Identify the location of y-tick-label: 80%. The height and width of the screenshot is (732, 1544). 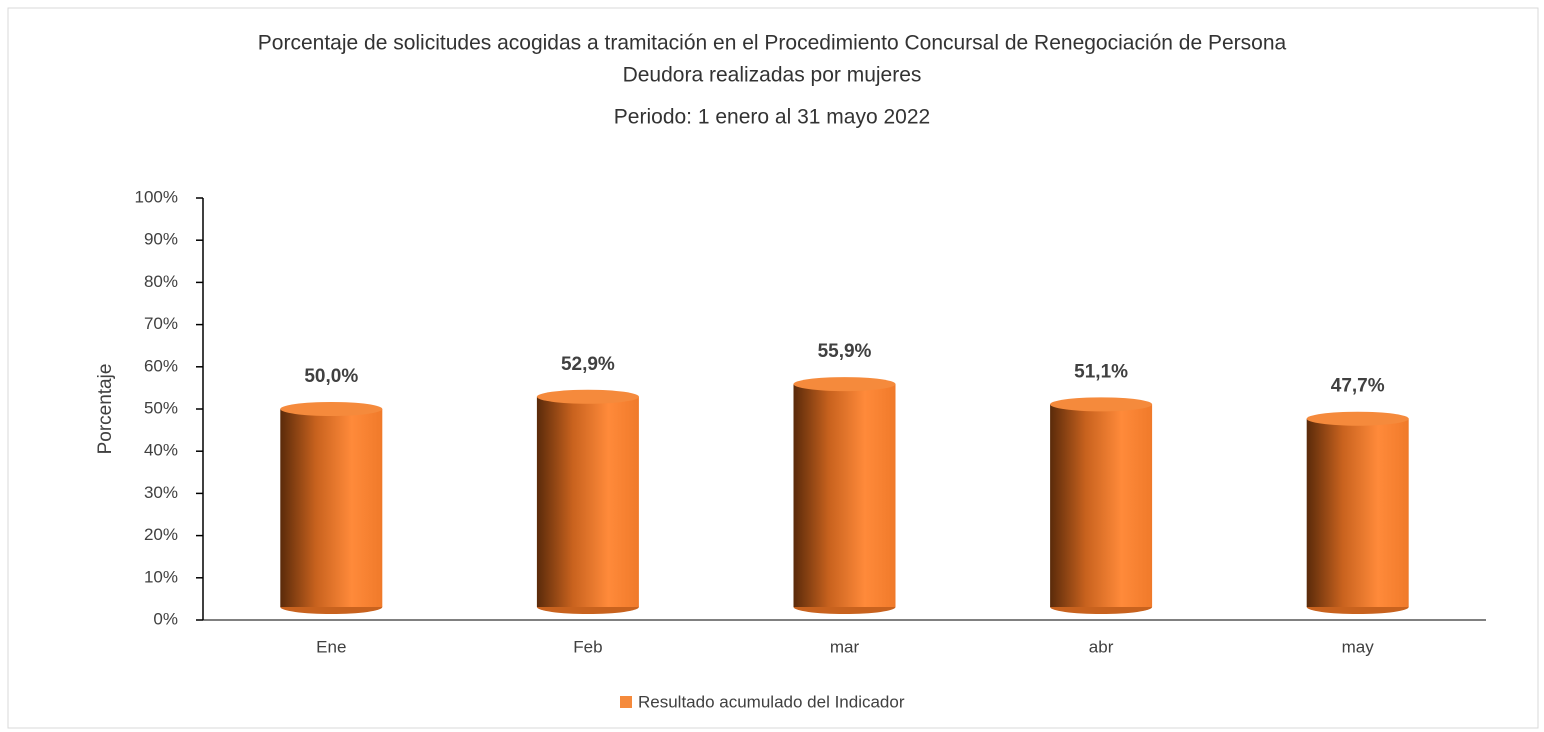
(161, 281).